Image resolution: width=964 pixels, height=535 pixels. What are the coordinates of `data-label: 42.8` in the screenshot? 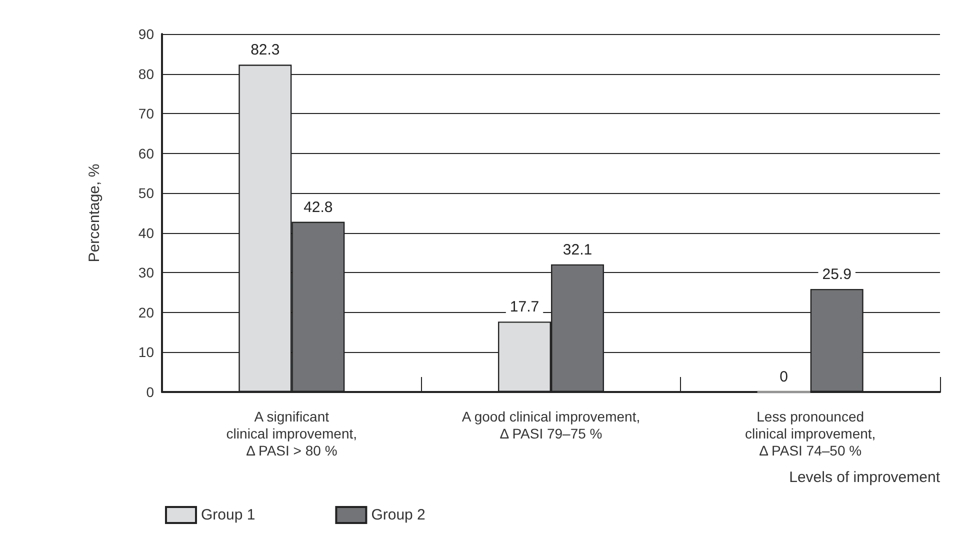 It's located at (318, 207).